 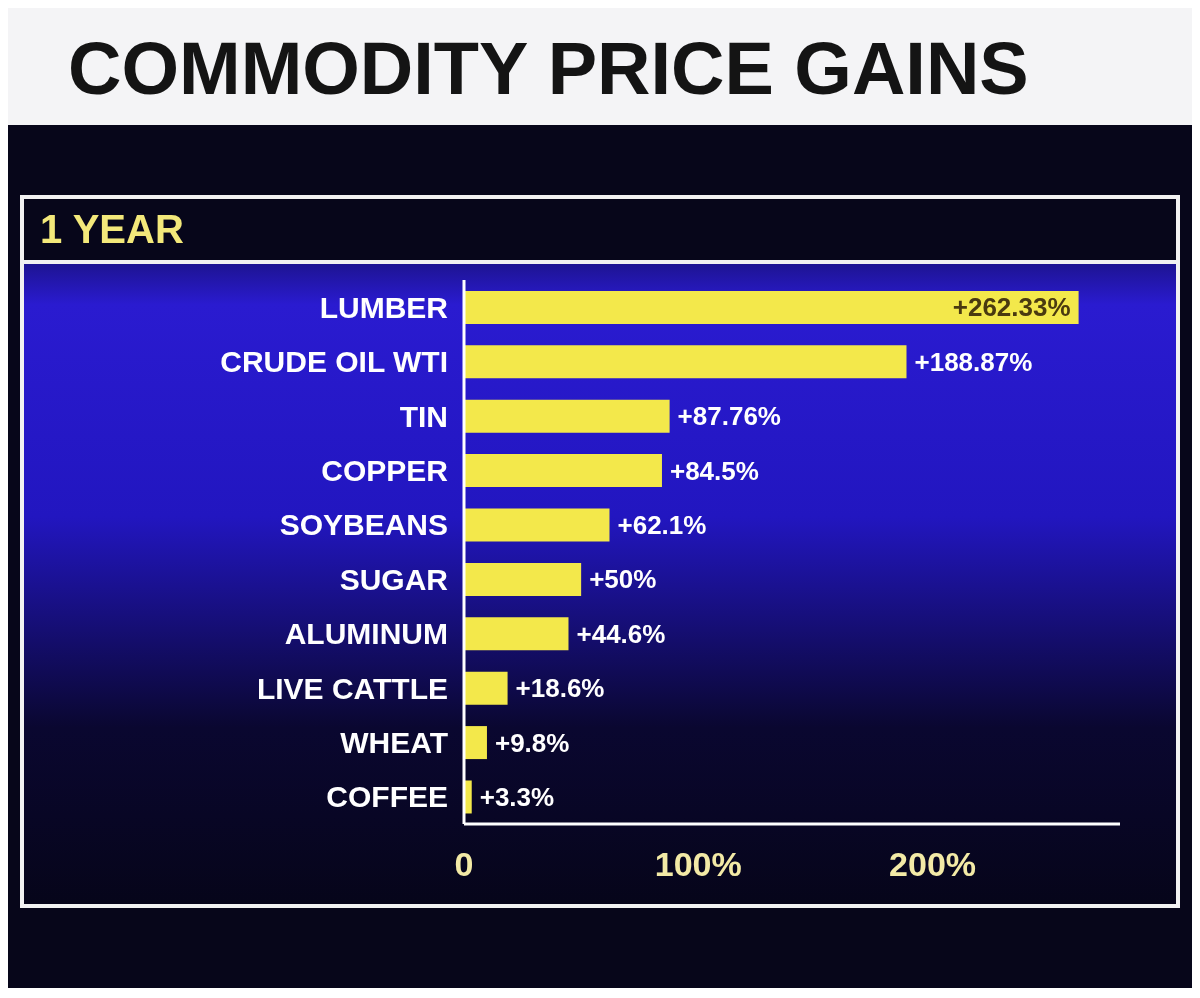 I want to click on y-tick-label: COFFEE, so click(x=387, y=797).